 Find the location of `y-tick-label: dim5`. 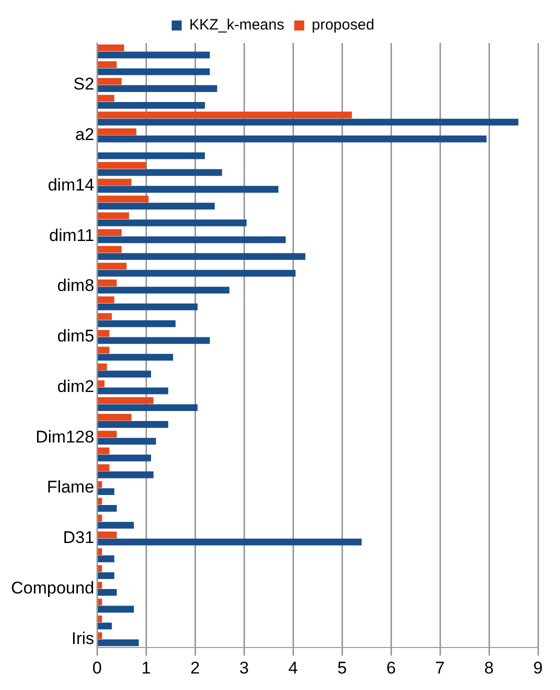

y-tick-label: dim5 is located at coordinates (75, 336).